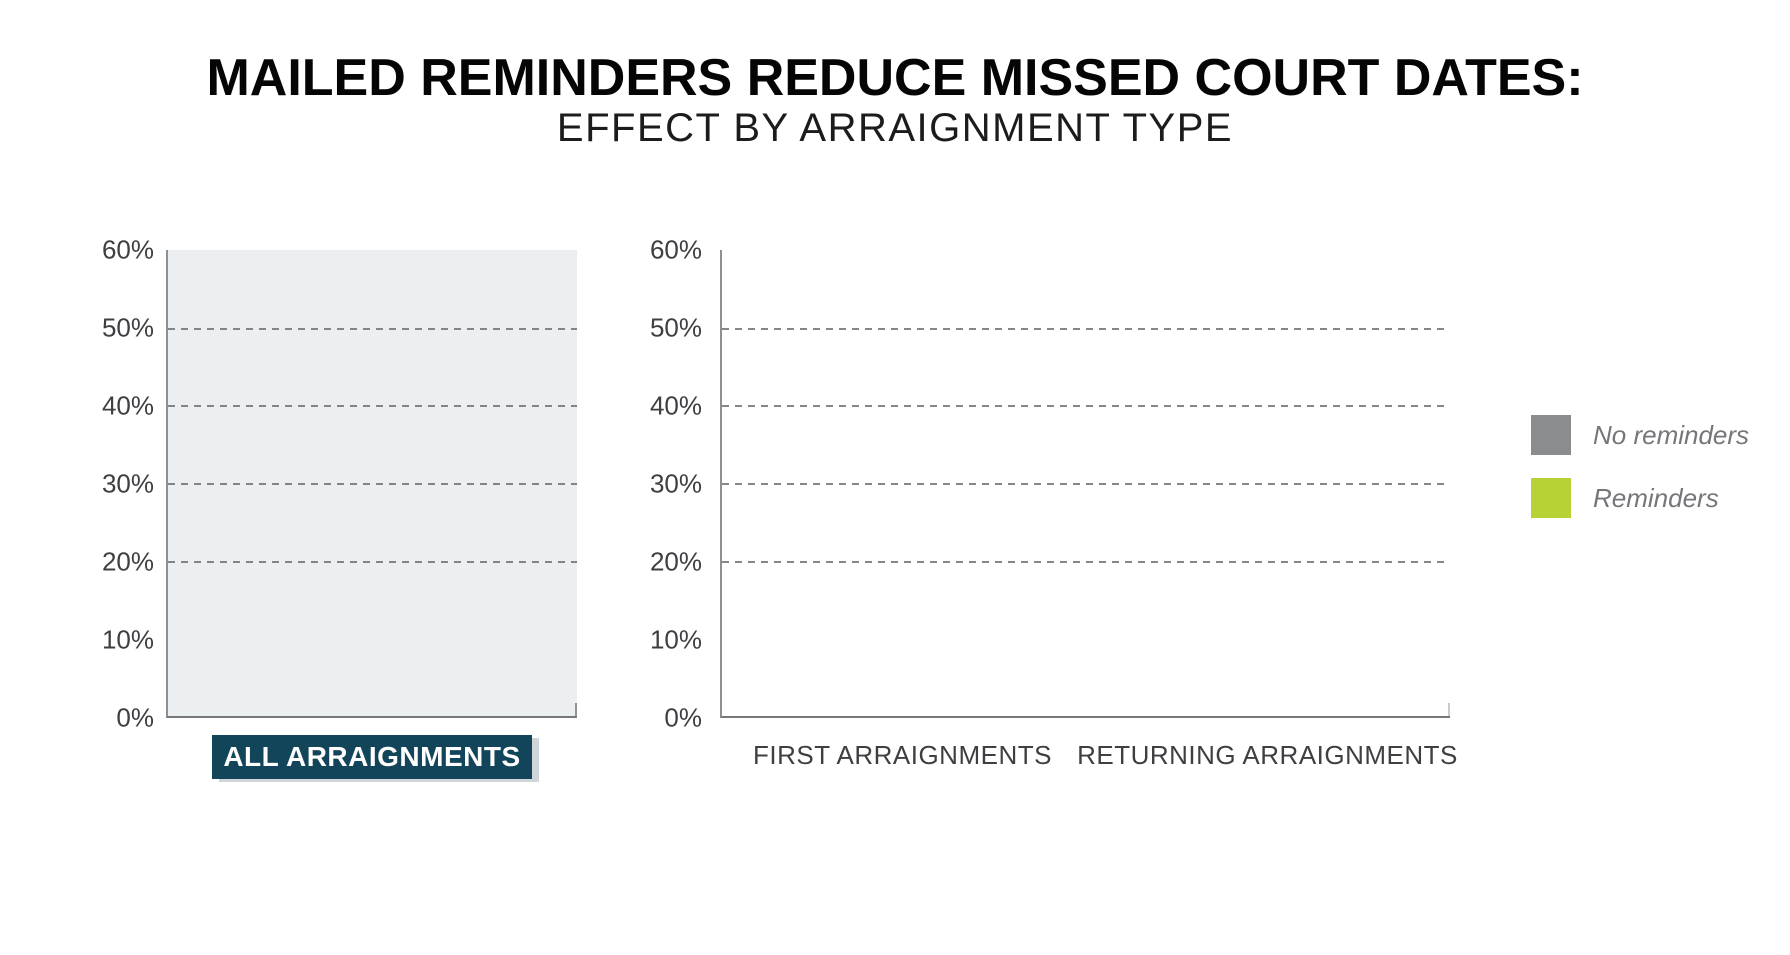 The image size is (1790, 955). I want to click on left-chart-y-axis-ticks: 60% 50% 40% 30% 20% 10% 0%, so click(95, 484).